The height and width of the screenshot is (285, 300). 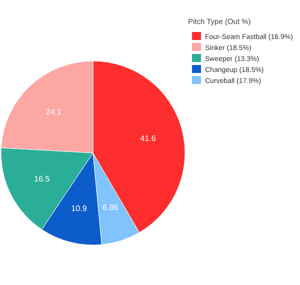 I want to click on data-label: 10.9, so click(x=79, y=209).